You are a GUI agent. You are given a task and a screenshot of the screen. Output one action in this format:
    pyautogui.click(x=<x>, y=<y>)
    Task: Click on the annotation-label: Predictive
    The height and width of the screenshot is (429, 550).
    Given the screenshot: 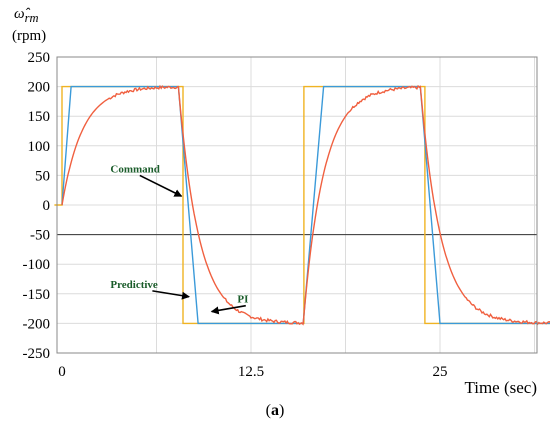 What is the action you would take?
    pyautogui.click(x=134, y=285)
    